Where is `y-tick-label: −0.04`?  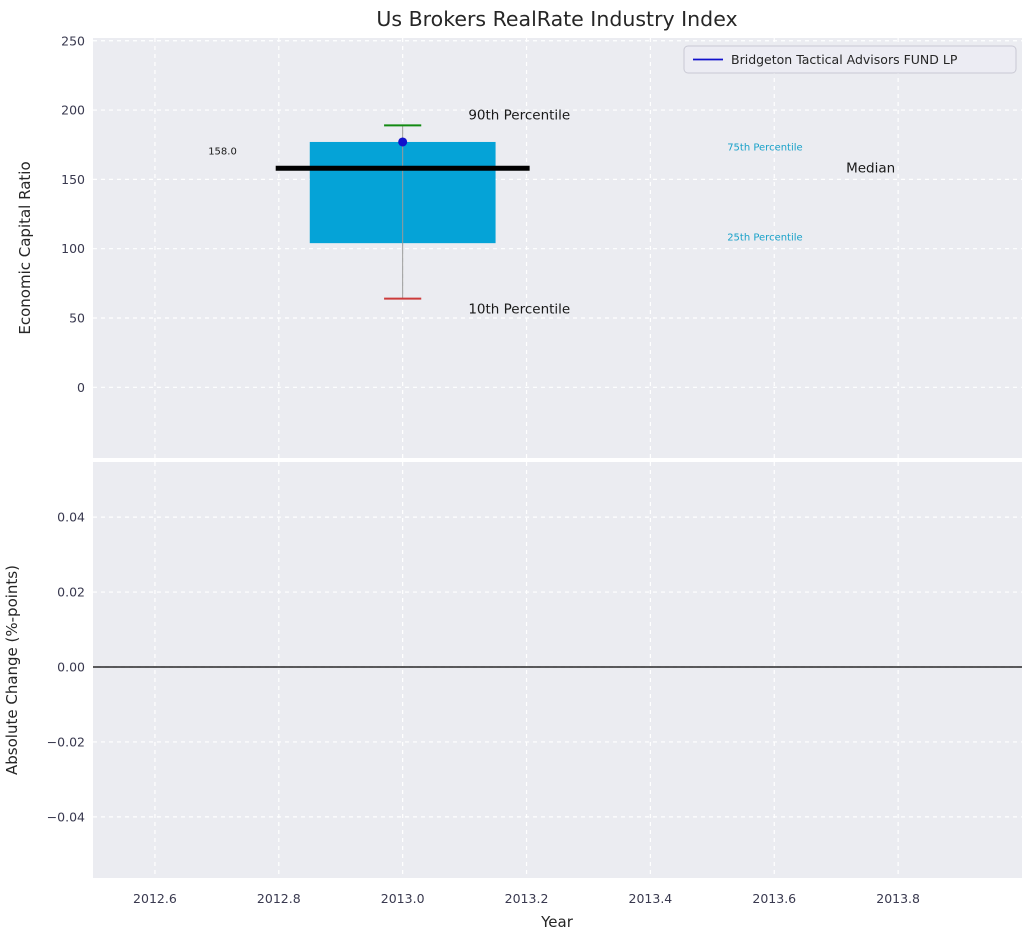
y-tick-label: −0.04 is located at coordinates (66, 816).